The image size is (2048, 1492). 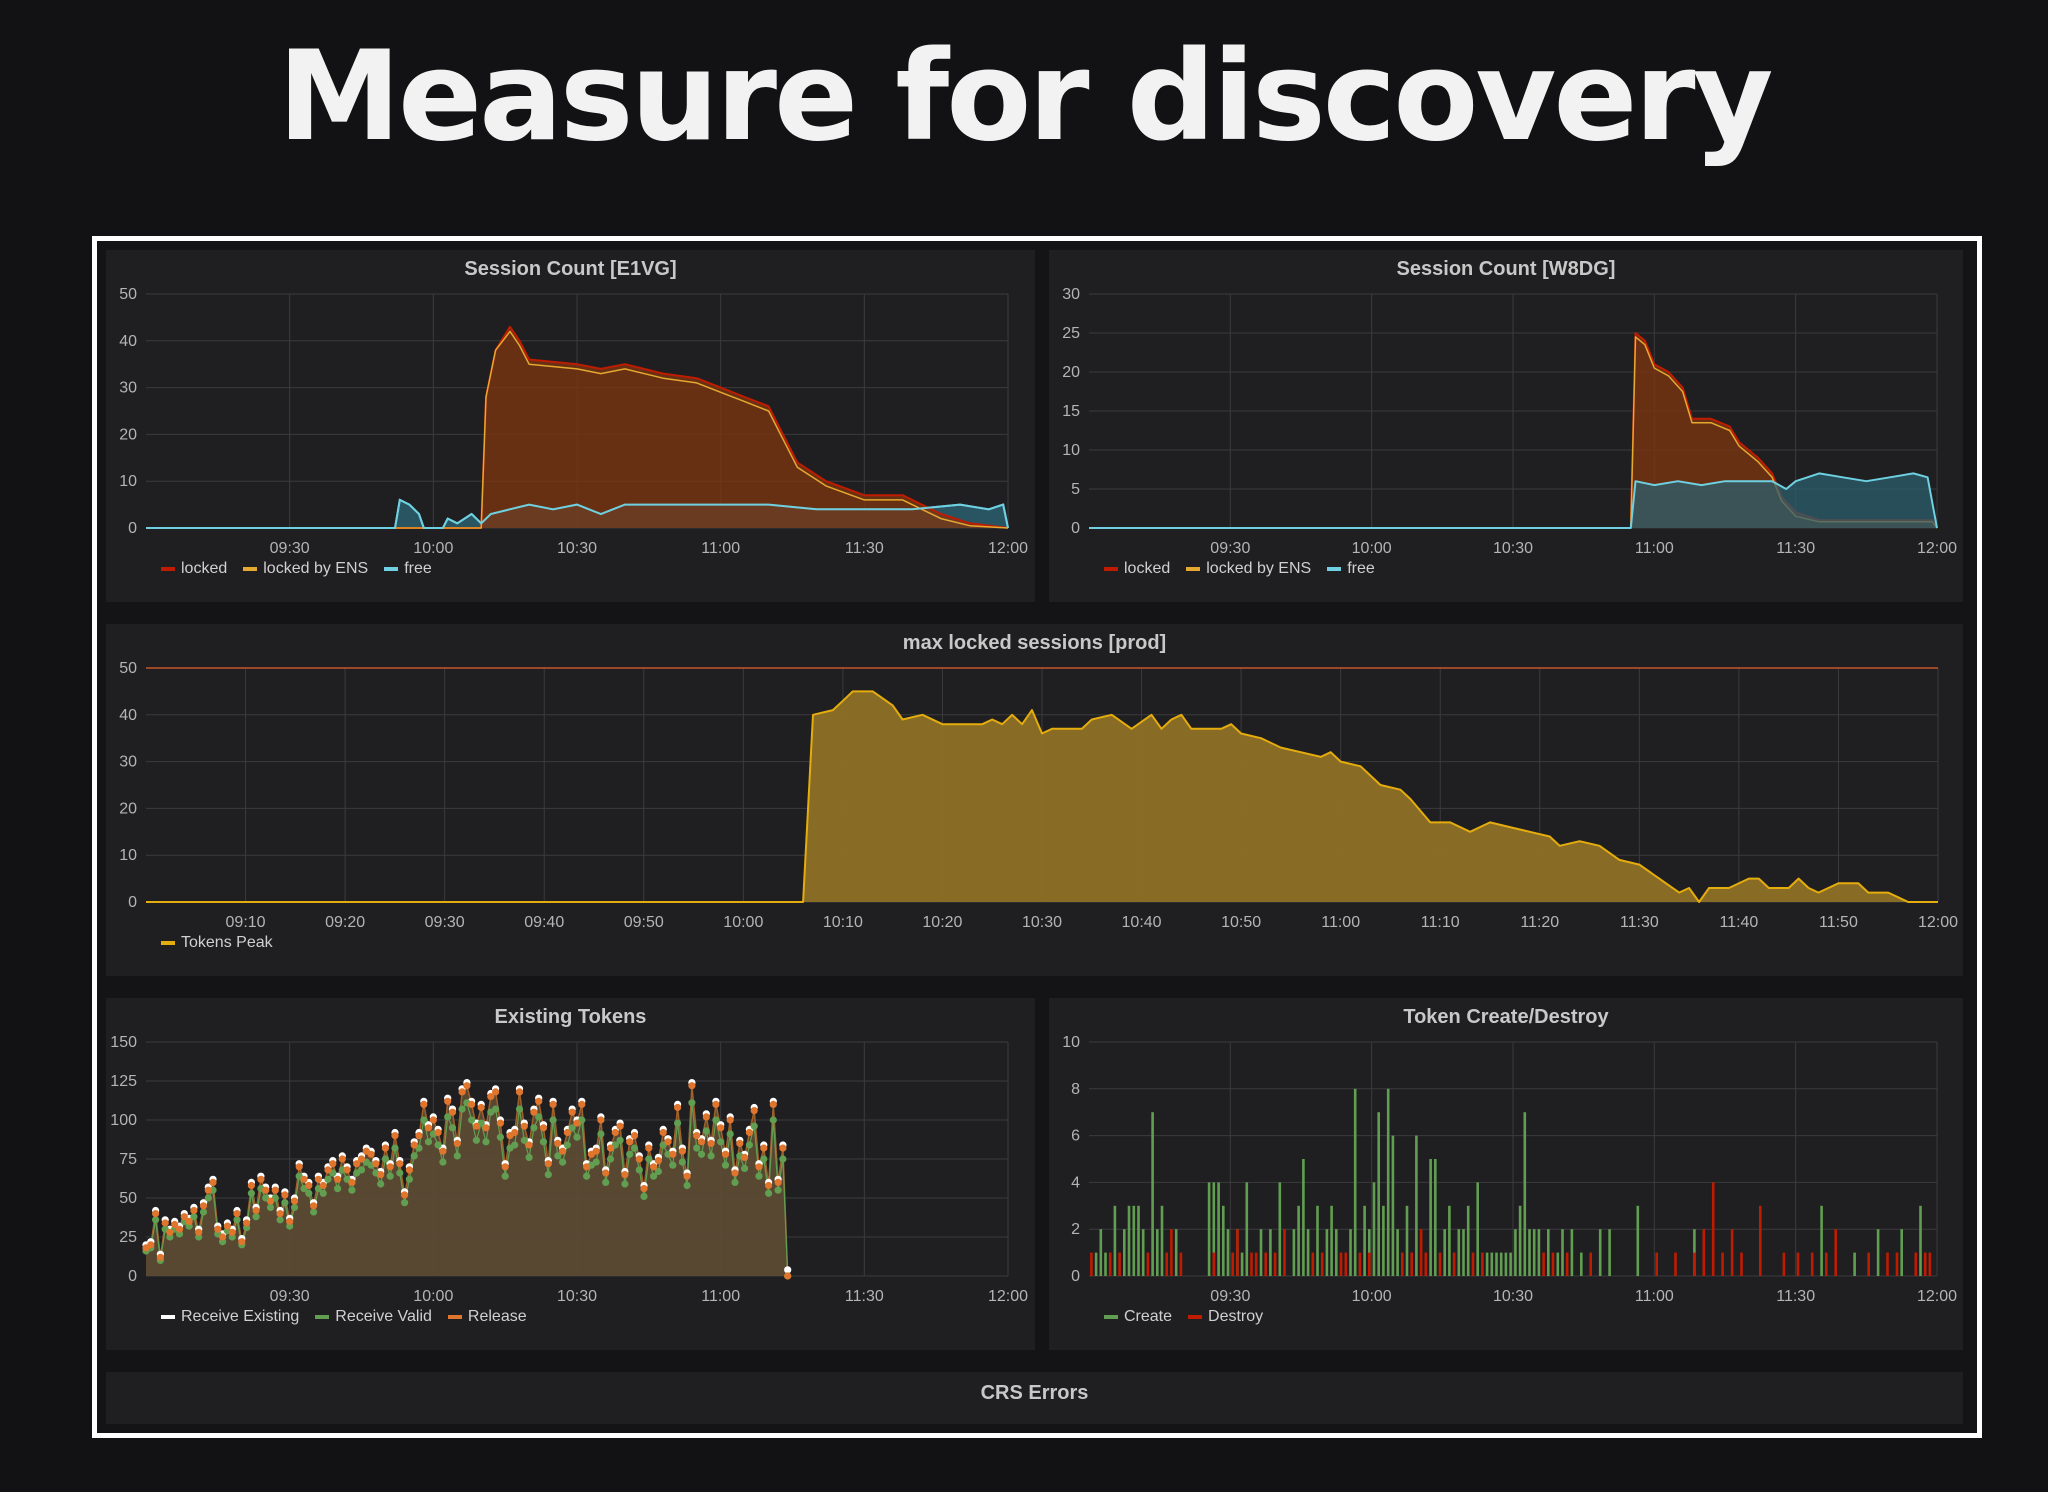 What do you see at coordinates (217, 943) in the screenshot?
I see `legend-item-tokens-peak: Tokens Peak` at bounding box center [217, 943].